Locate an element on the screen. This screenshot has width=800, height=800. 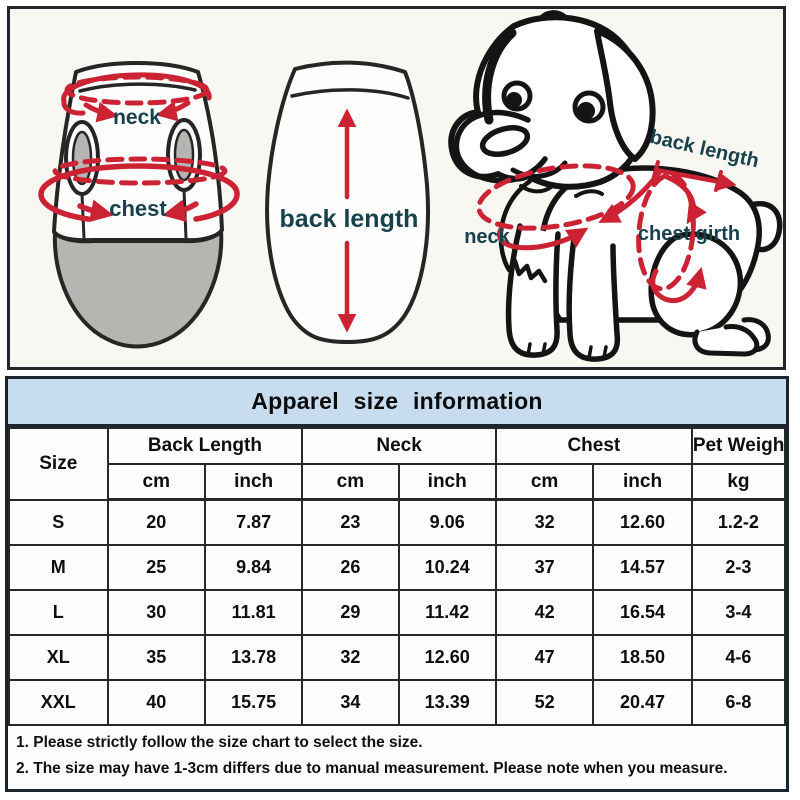
table-cell: 9.06 is located at coordinates (447, 522).